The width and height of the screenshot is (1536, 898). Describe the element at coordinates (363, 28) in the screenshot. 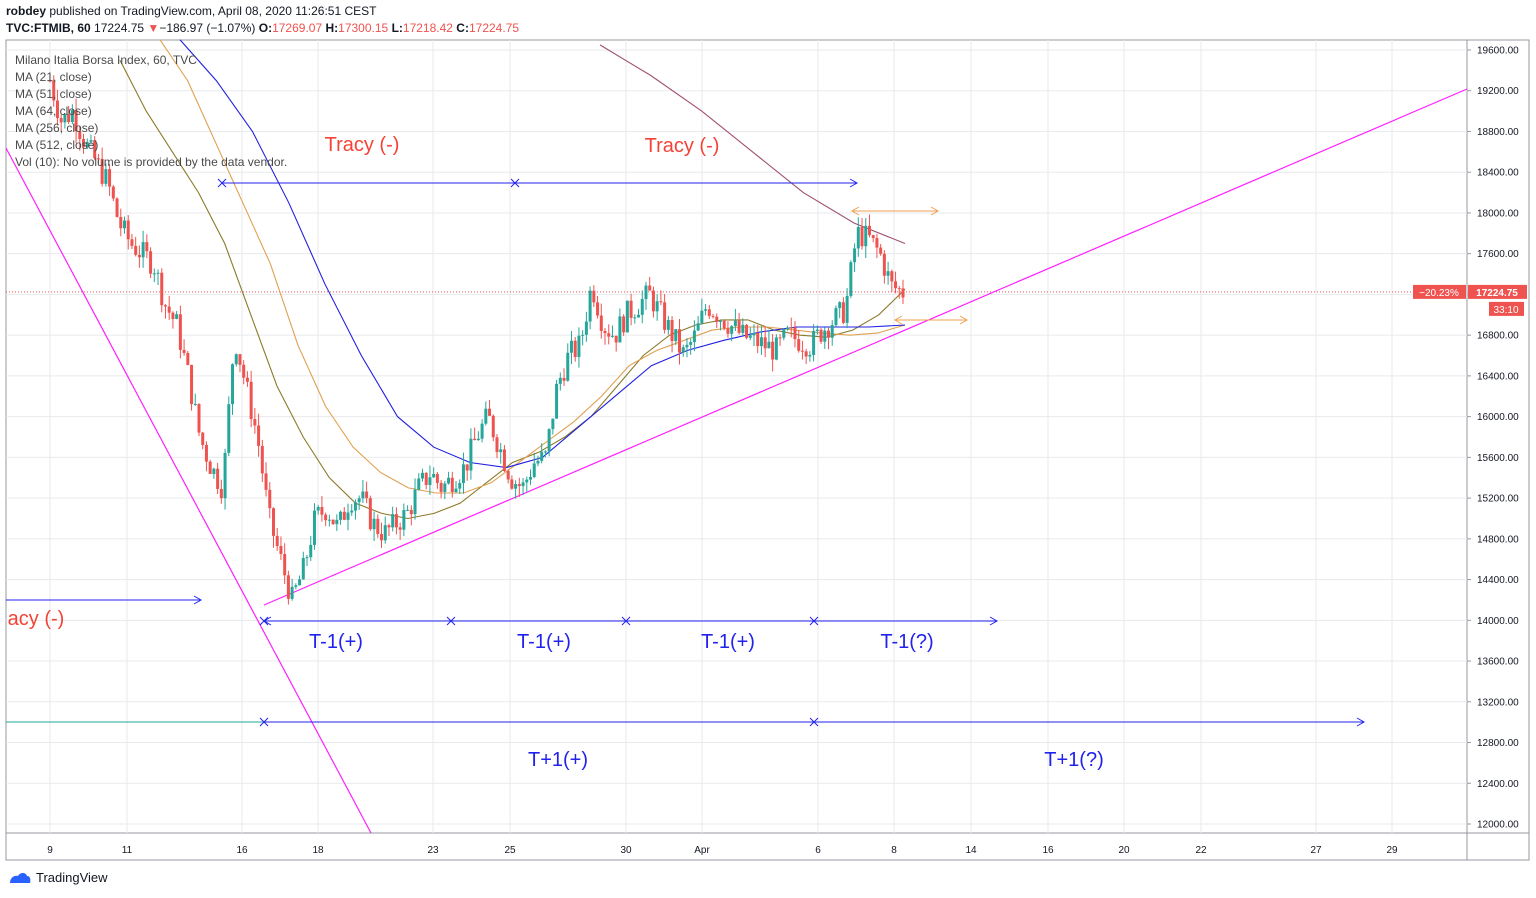

I see `high-value: 17300.15` at that location.